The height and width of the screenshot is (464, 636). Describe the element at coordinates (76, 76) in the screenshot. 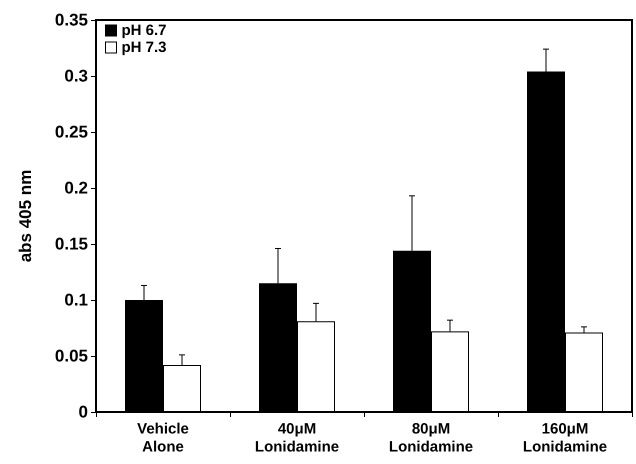

I see `y-tick-label: 0.3` at that location.